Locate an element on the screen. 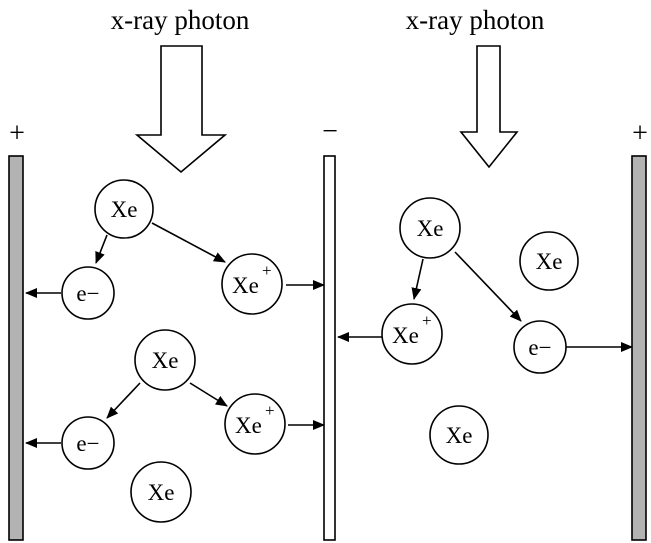 This screenshot has width=651, height=543. arrow-xe1-to-ion is located at coordinates (188, 242).